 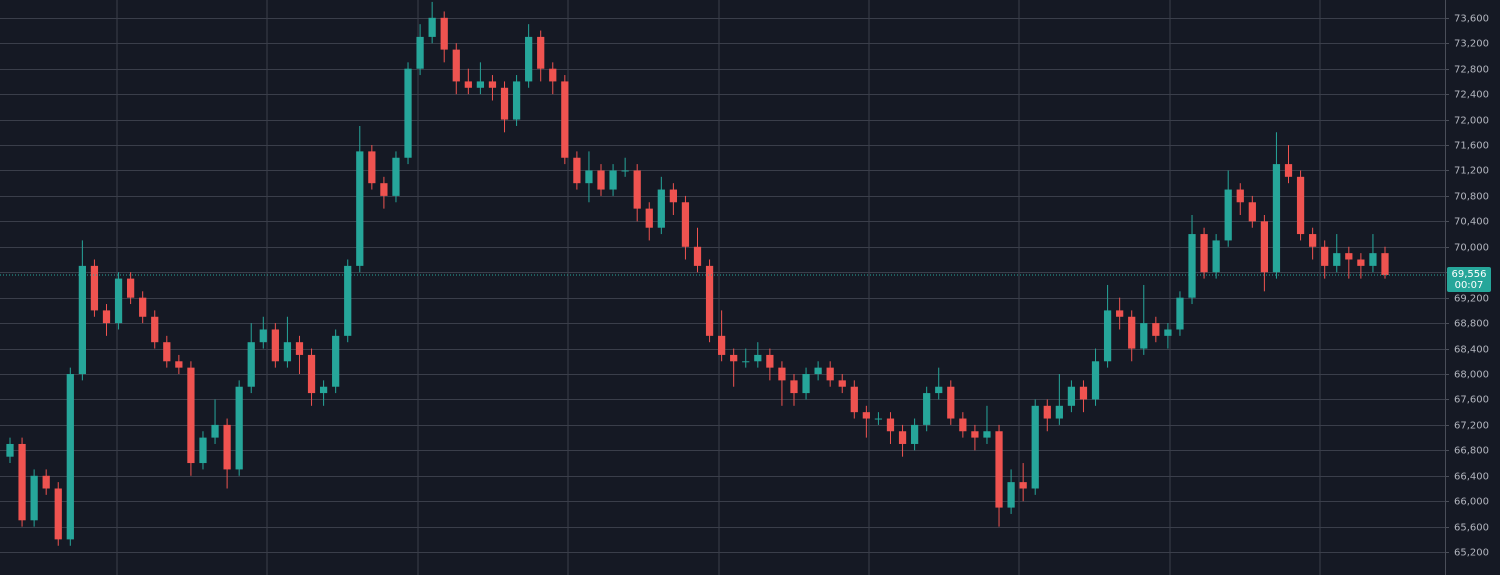 What do you see at coordinates (1469, 285) in the screenshot?
I see `countdown-label: 00:07` at bounding box center [1469, 285].